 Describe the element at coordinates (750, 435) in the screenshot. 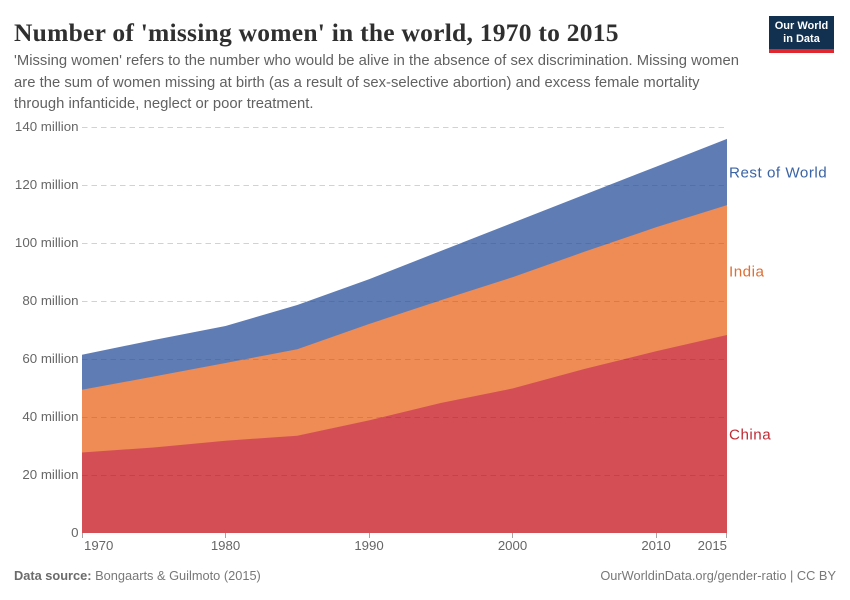

I see `svg-text: China` at that location.